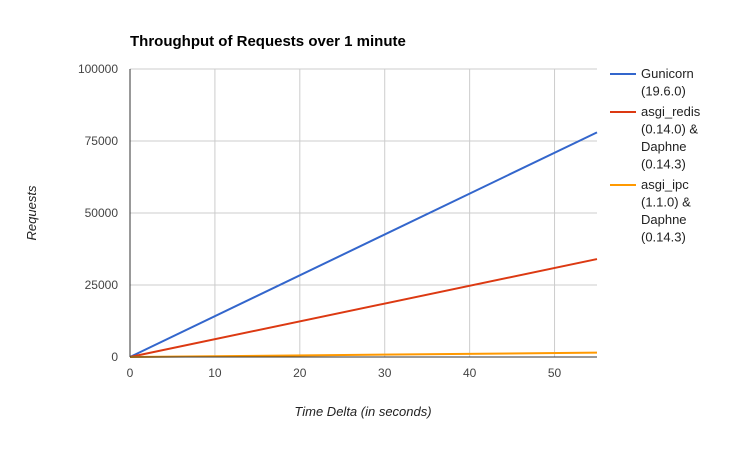  I want to click on x-tick-label: 30, so click(385, 373).